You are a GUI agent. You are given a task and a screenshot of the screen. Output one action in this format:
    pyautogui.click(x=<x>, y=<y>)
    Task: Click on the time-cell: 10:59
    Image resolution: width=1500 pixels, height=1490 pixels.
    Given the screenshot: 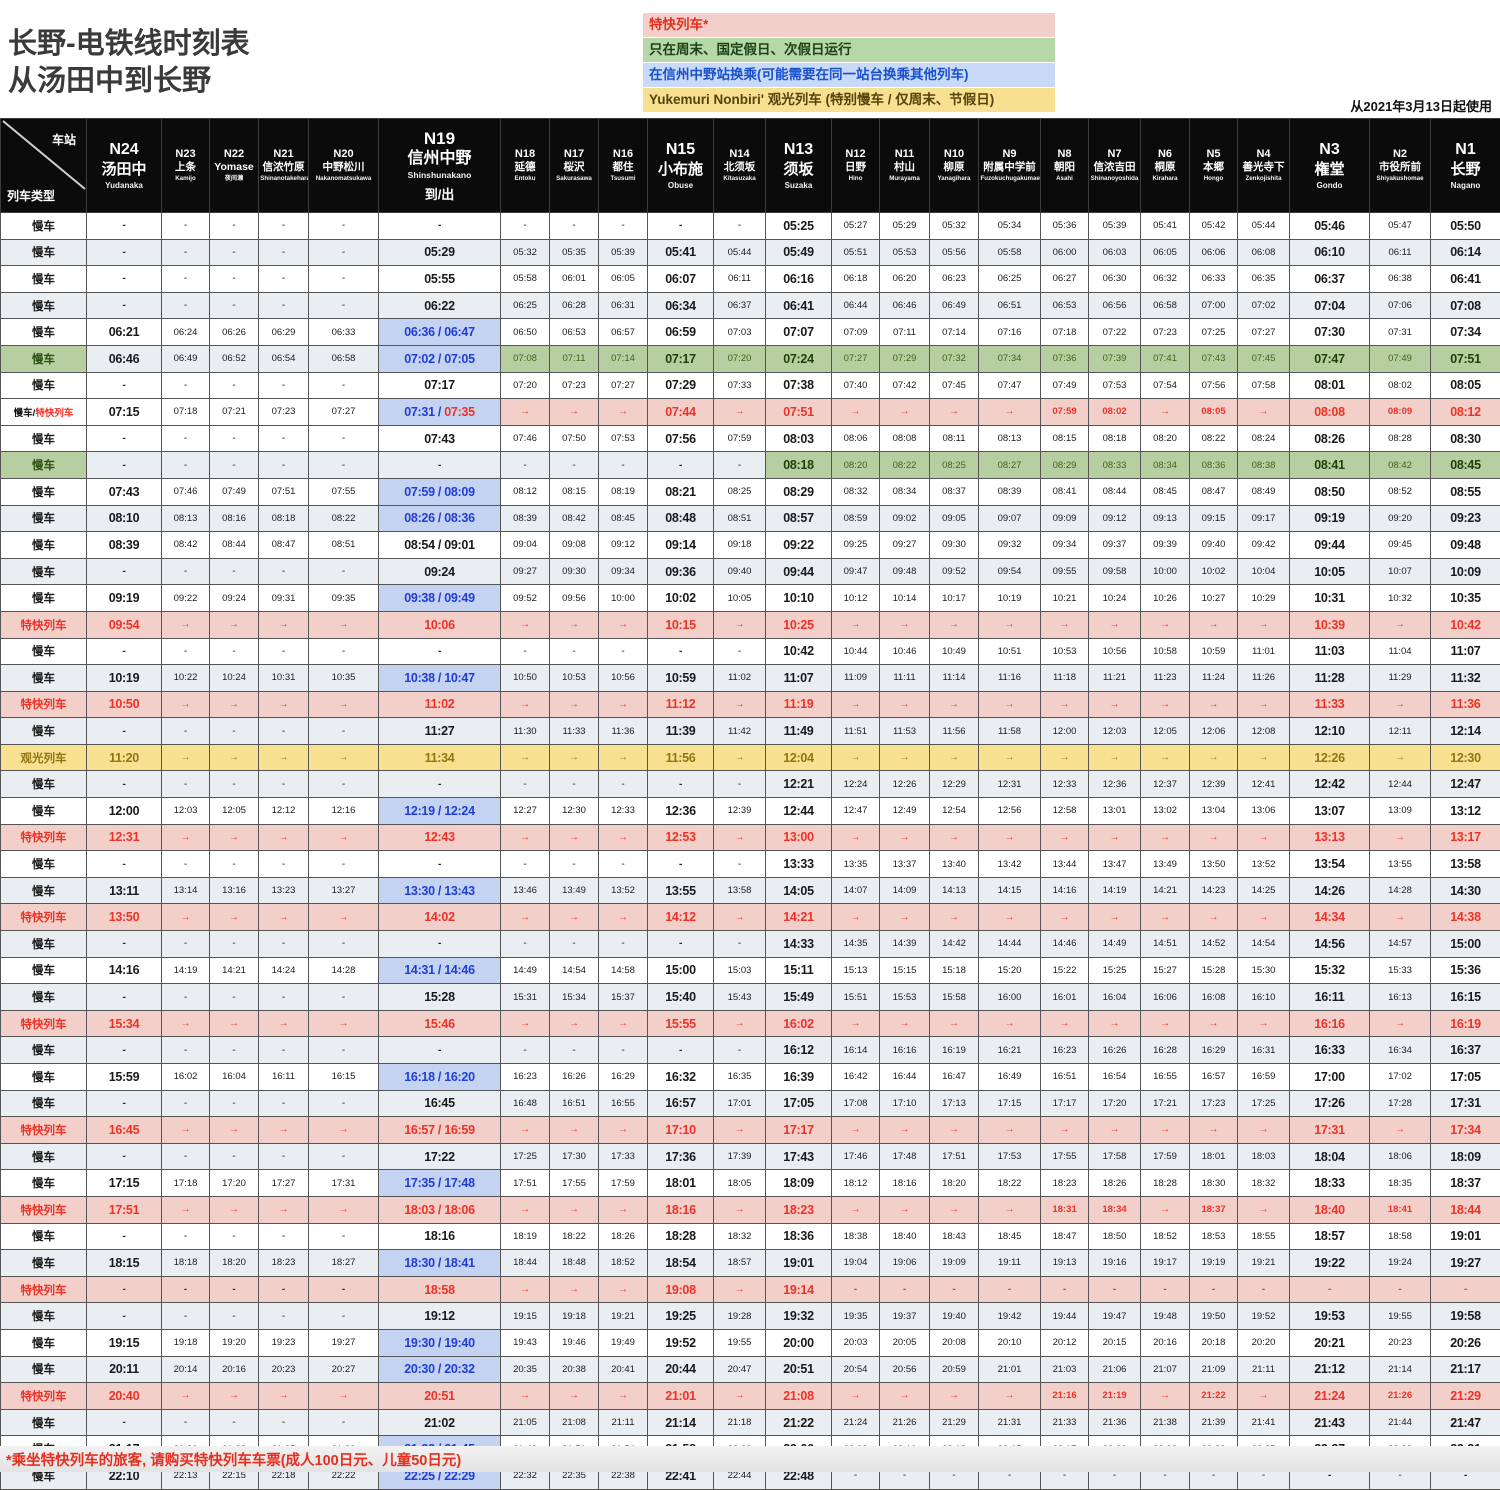 What is the action you would take?
    pyautogui.click(x=681, y=678)
    